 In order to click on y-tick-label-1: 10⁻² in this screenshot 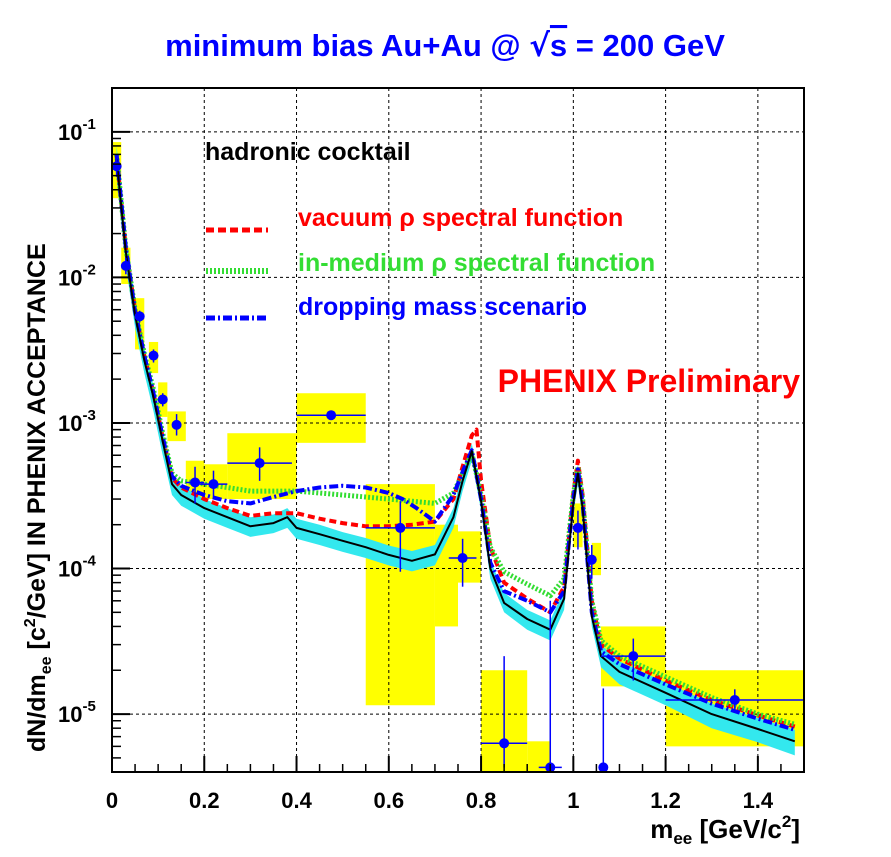, I will do `click(77, 275)`.